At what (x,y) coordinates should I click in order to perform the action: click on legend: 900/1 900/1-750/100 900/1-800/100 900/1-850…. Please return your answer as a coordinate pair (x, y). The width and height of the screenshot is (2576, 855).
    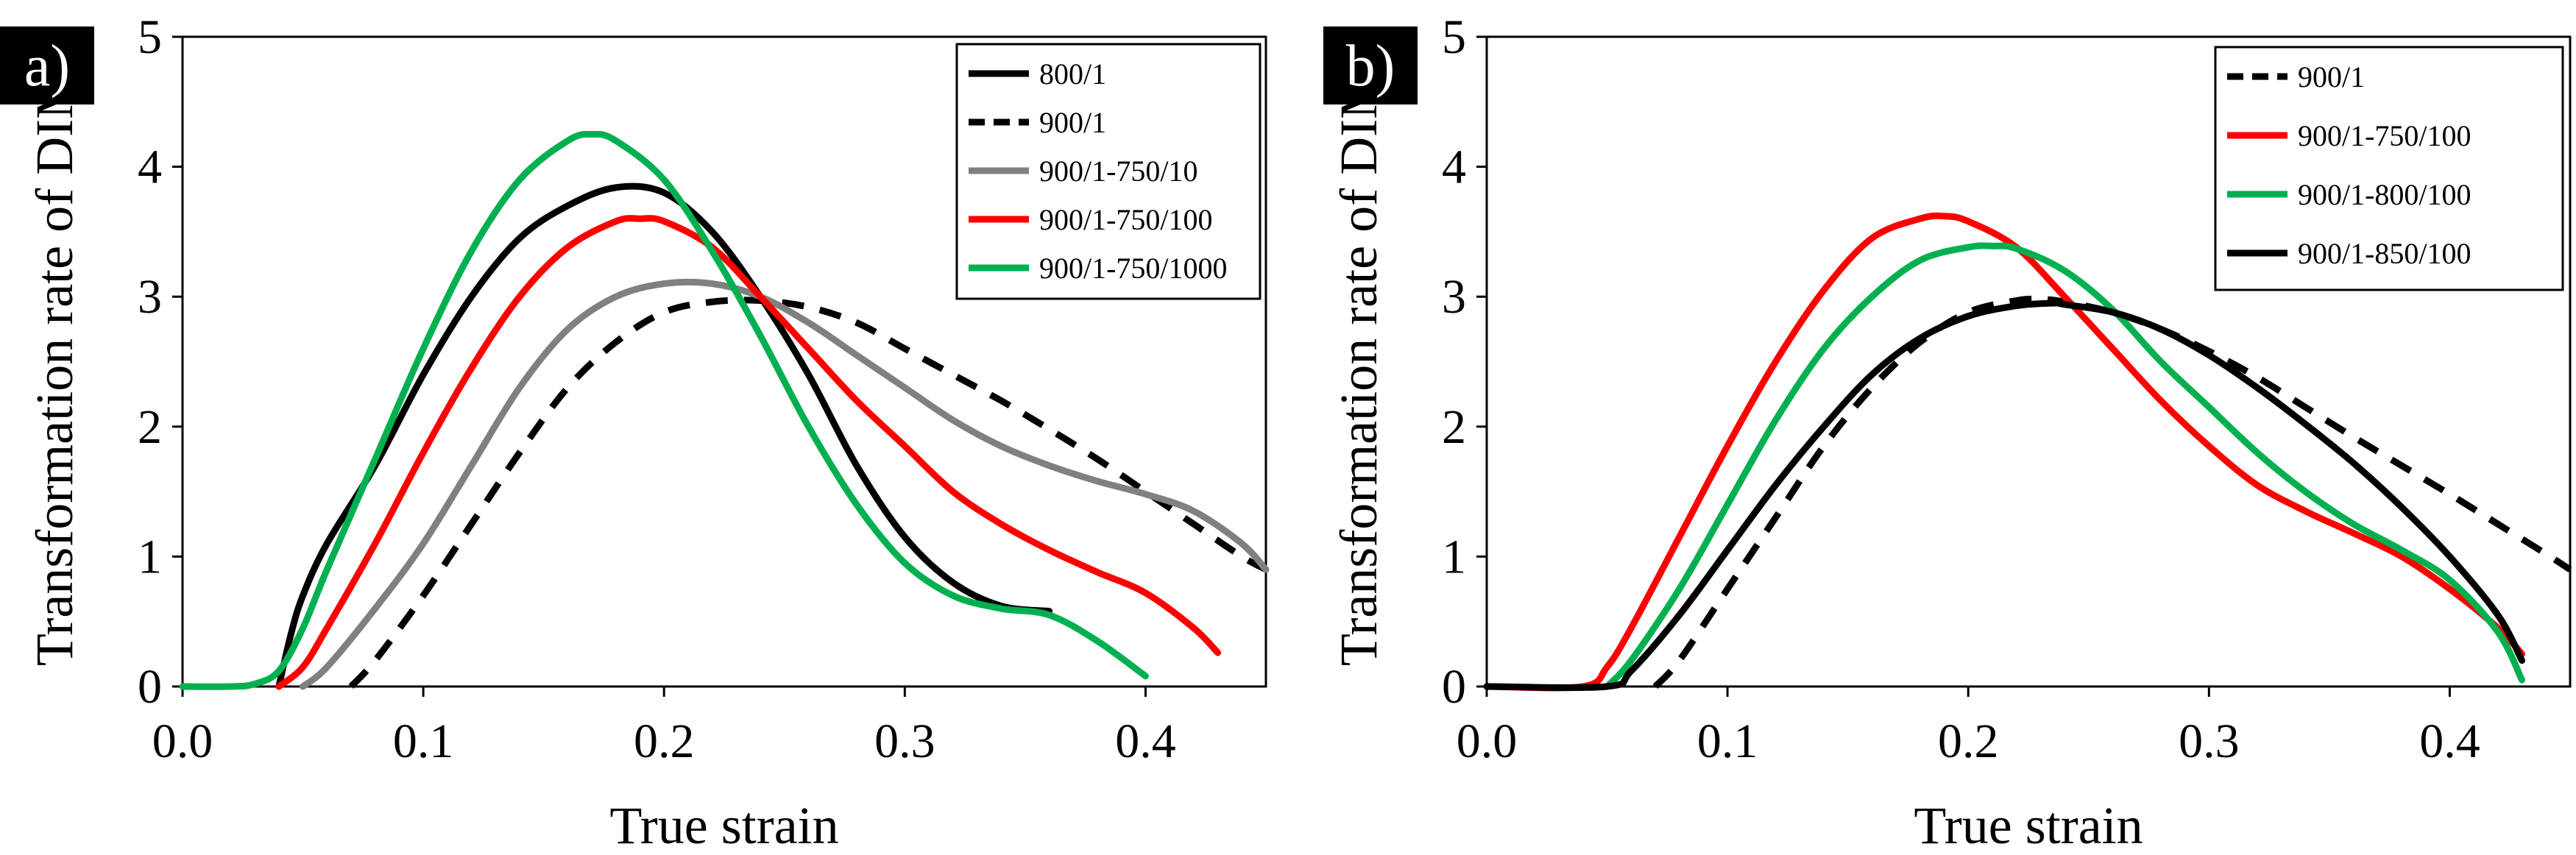
    Looking at the image, I should click on (2389, 168).